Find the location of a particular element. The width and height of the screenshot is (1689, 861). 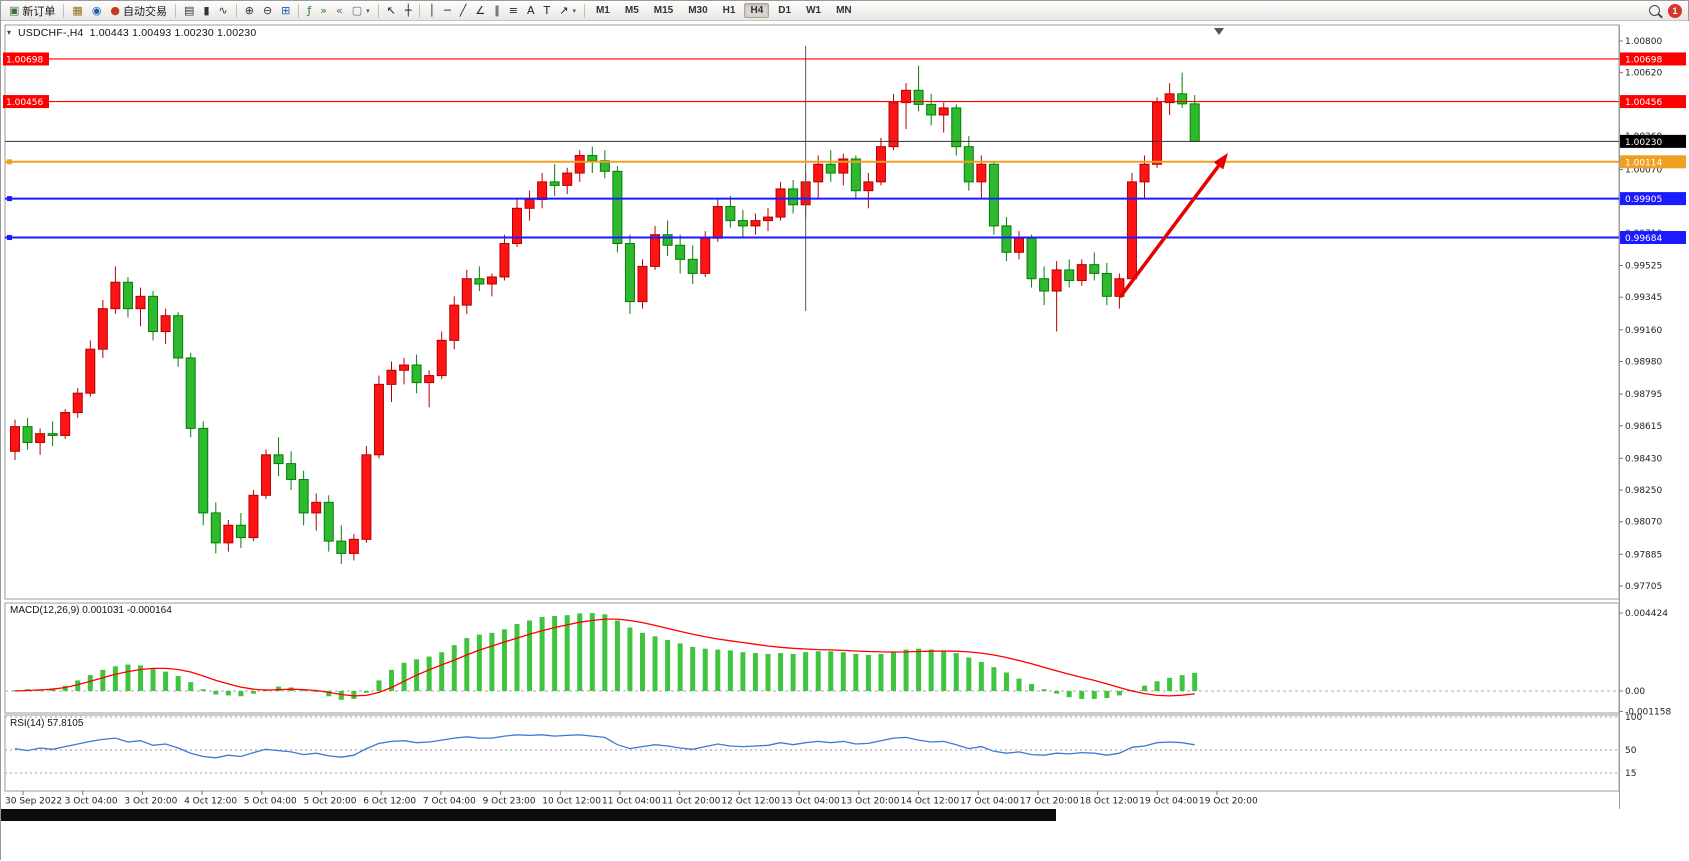

notification-badge: 1 is located at coordinates (1675, 10).